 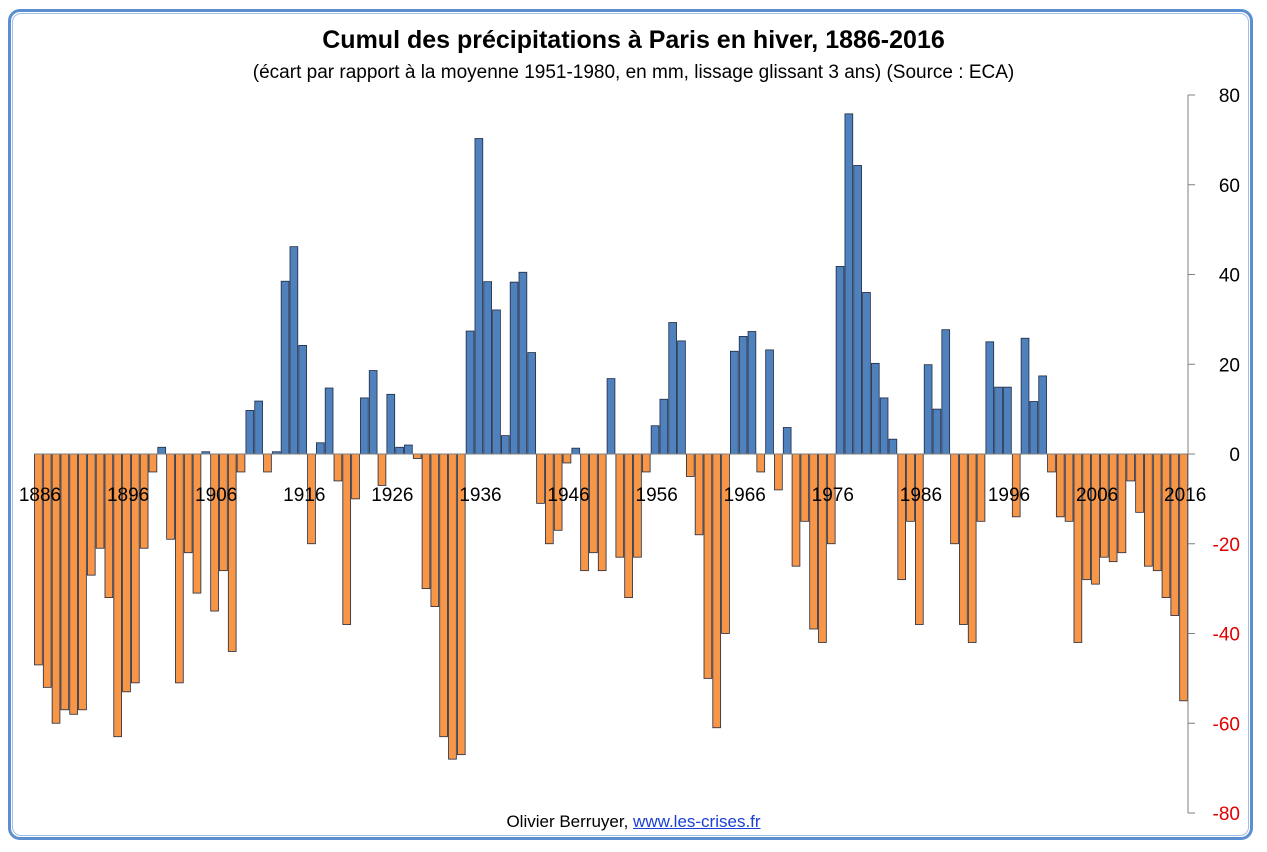 I want to click on x-tick-label: 1996, so click(x=1009, y=495).